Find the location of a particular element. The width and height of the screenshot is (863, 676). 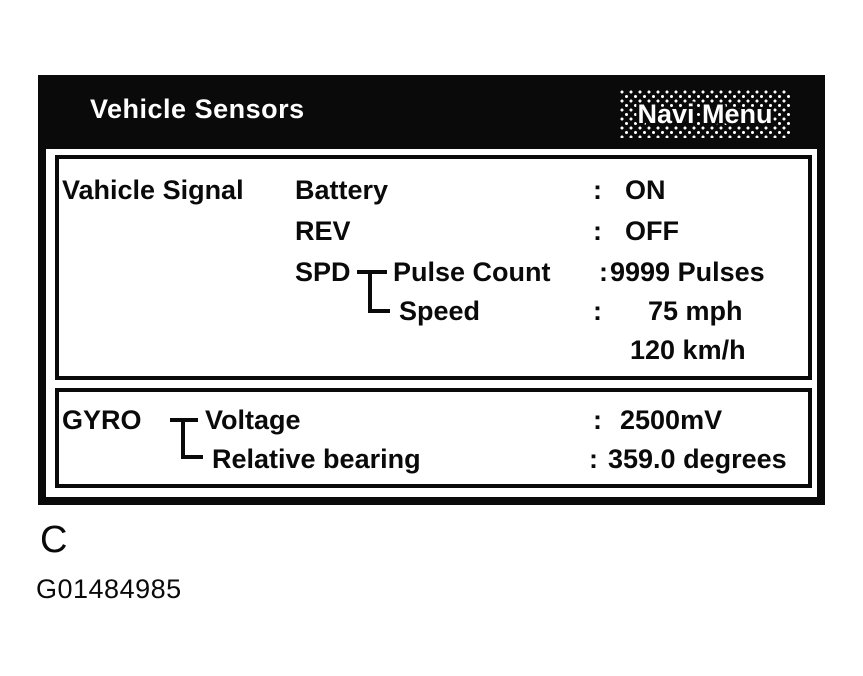

signal-panel-heading: Vahicle Signal is located at coordinates (153, 190).